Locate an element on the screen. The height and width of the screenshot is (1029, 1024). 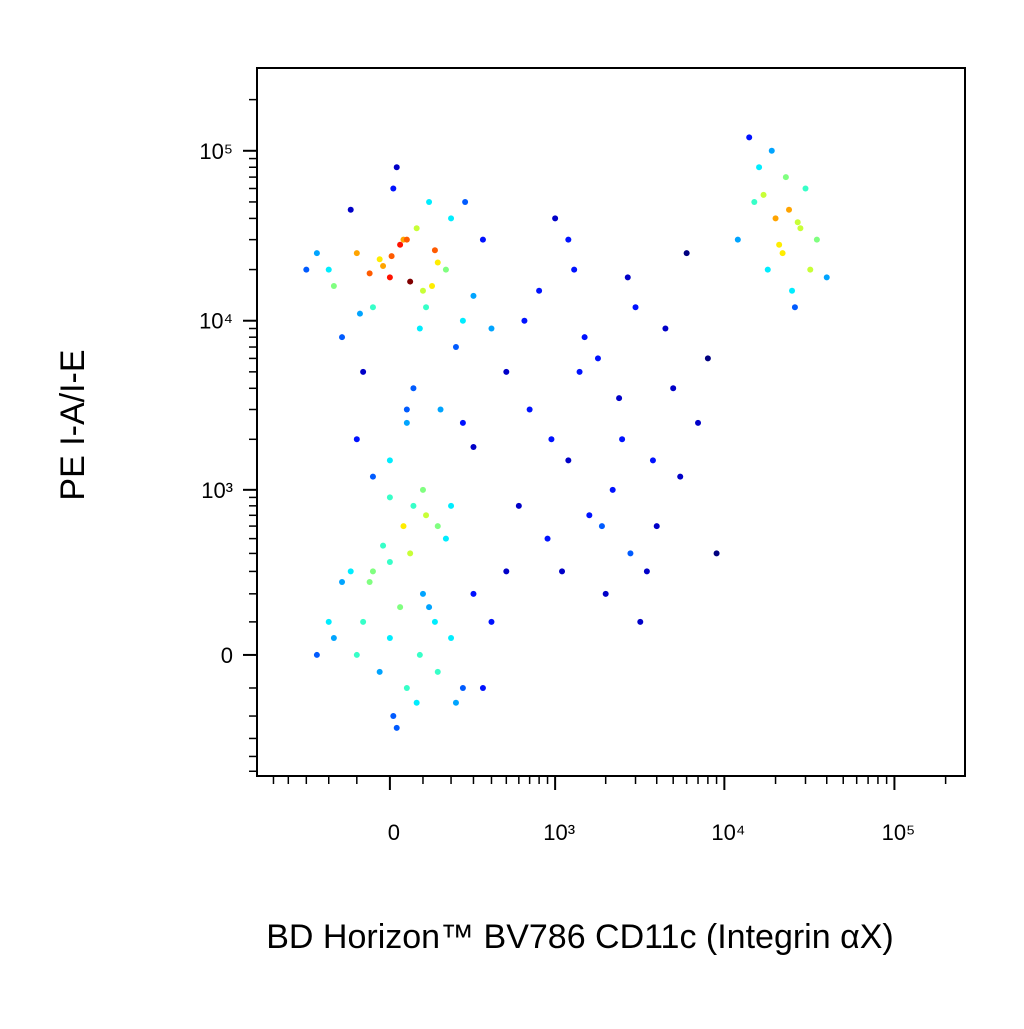
x-tick-label: 10⁴ is located at coordinates (728, 832).